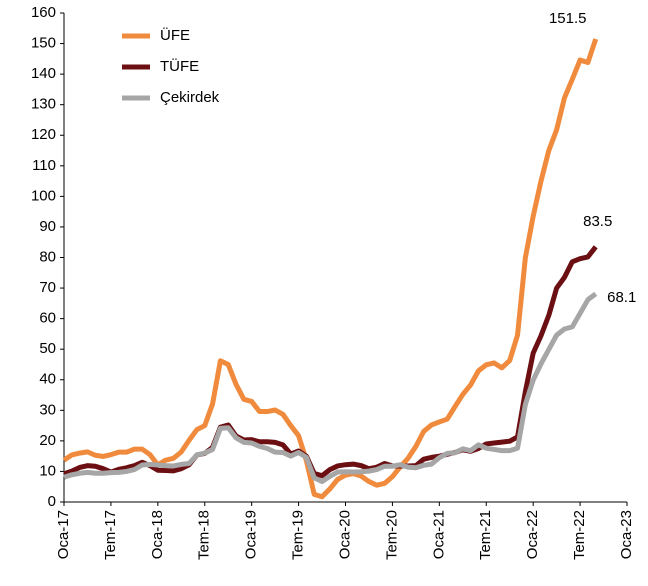 This screenshot has width=648, height=586. Describe the element at coordinates (47, 409) in the screenshot. I see `y-tick-label: 30` at that location.